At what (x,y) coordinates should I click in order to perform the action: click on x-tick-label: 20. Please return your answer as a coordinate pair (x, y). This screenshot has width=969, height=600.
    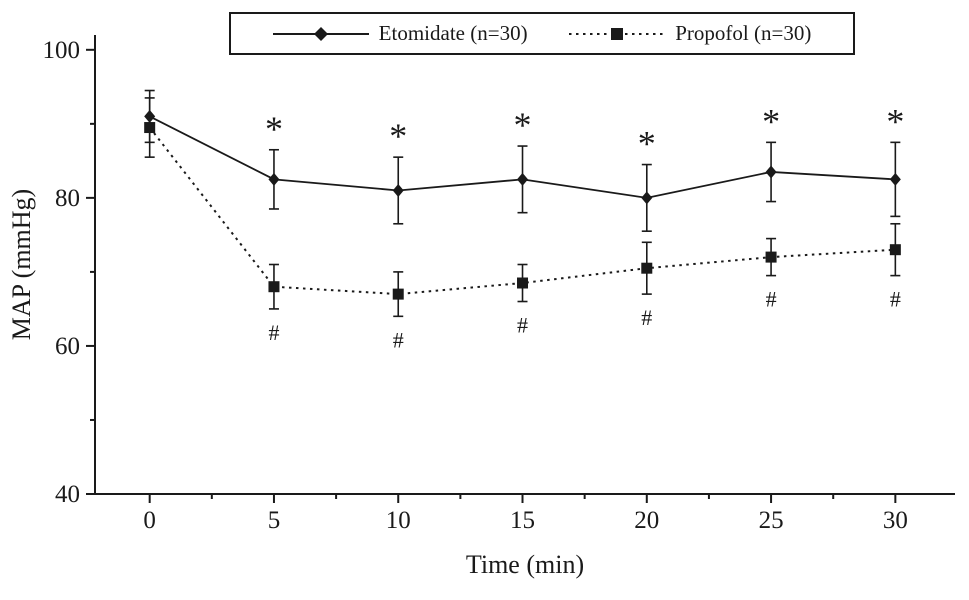
    Looking at the image, I should click on (646, 520).